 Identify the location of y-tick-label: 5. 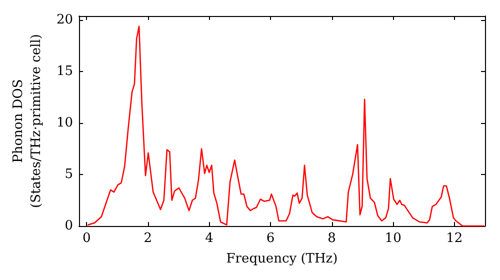
(68, 174).